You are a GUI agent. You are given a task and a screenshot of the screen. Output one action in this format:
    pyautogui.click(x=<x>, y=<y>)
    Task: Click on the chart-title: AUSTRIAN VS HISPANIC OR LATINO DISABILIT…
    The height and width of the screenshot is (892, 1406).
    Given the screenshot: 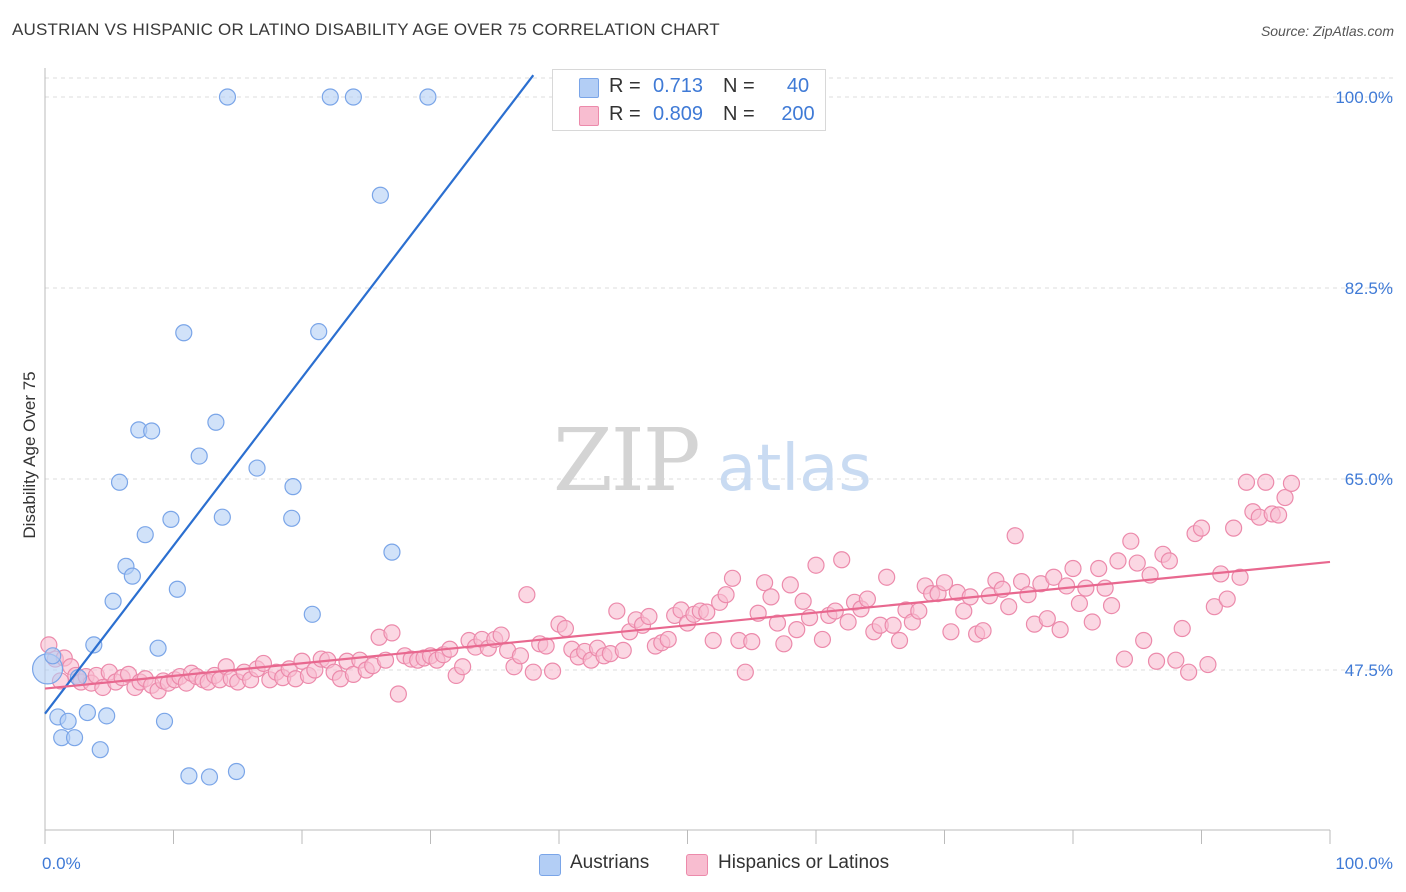 What is the action you would take?
    pyautogui.click(x=366, y=29)
    